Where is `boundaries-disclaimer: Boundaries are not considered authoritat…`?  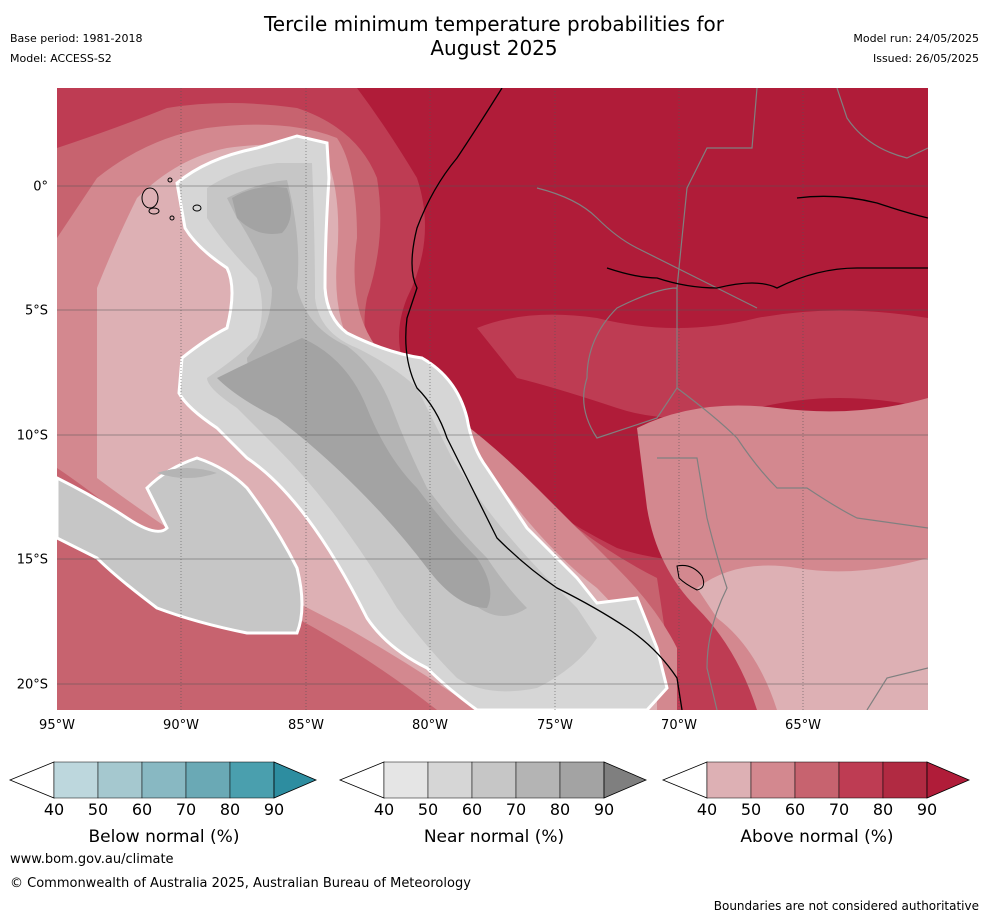 boundaries-disclaimer: Boundaries are not considered authoritat… is located at coordinates (846, 906).